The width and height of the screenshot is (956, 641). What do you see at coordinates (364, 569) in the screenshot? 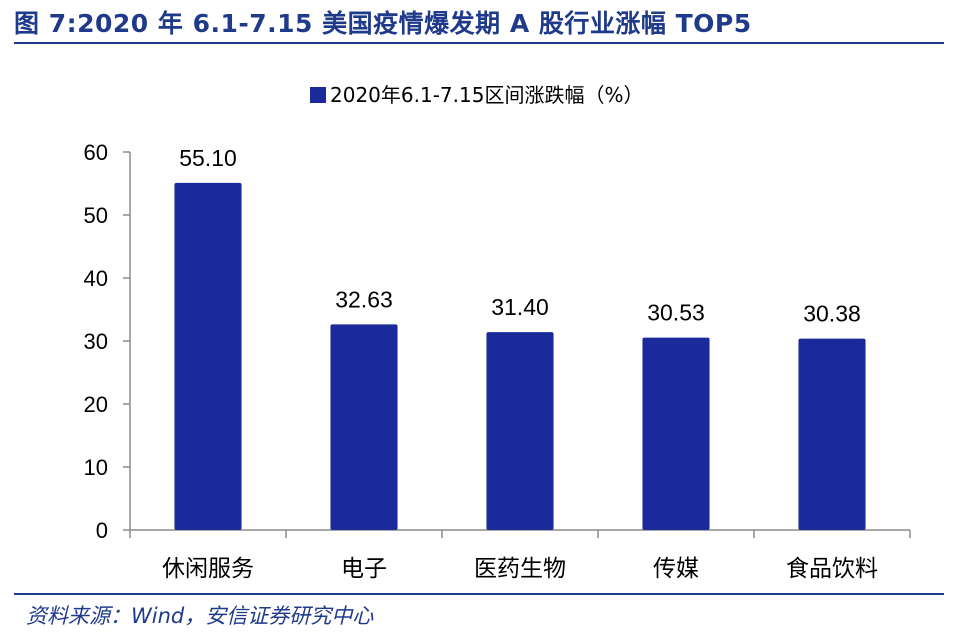
I see `category-label: 电子` at bounding box center [364, 569].